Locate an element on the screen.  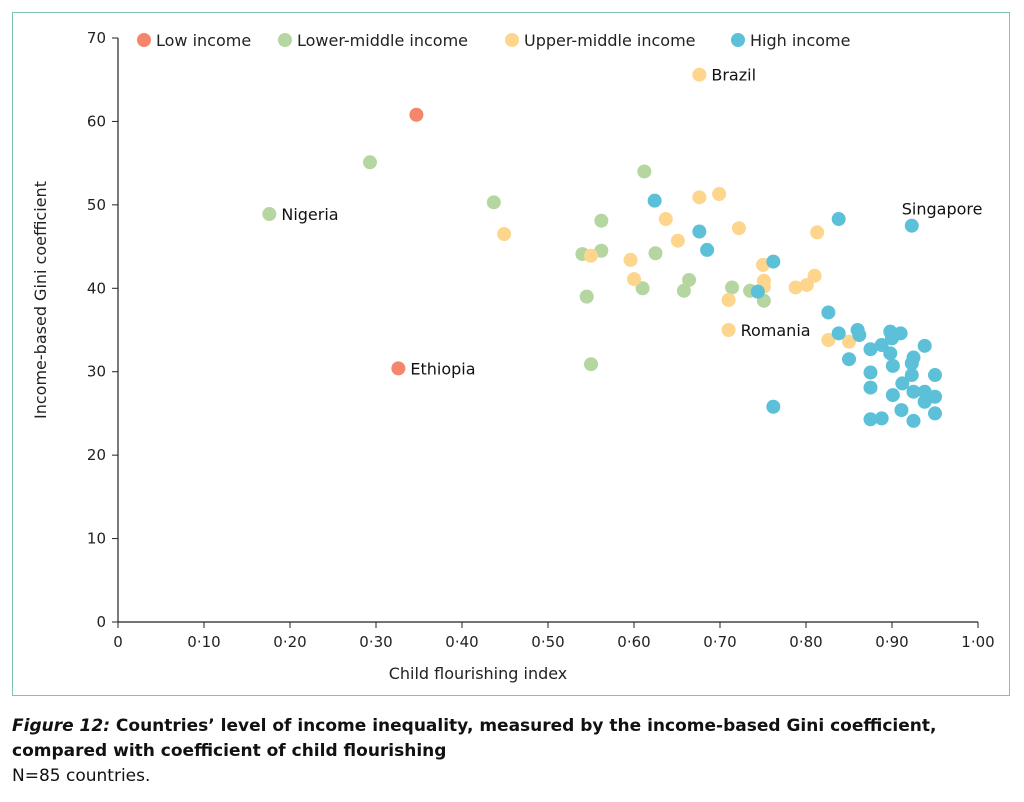
x-tick-label: 0 is located at coordinates (118, 642).